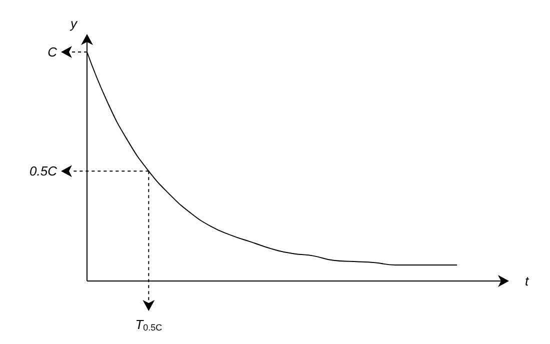 This screenshot has width=550, height=344. What do you see at coordinates (44, 171) in the screenshot?
I see `text: 0.5C` at bounding box center [44, 171].